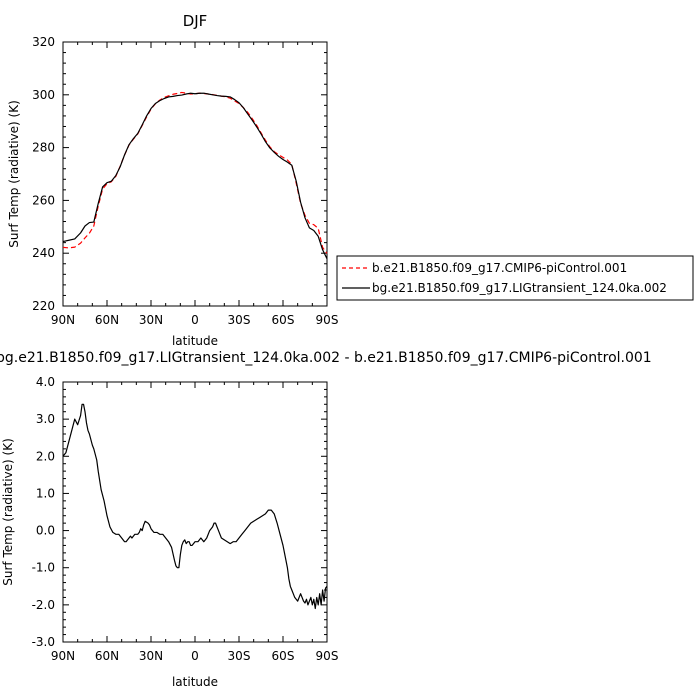  I want to click on top-plot-frame, so click(195, 174).